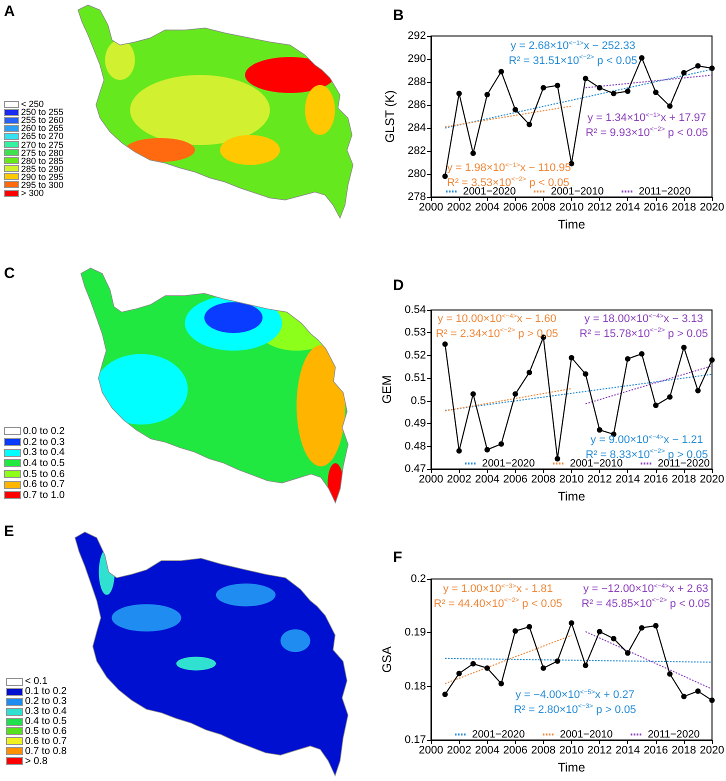  What do you see at coordinates (36, 761) in the screenshot?
I see `category-label: > 0.8` at bounding box center [36, 761].